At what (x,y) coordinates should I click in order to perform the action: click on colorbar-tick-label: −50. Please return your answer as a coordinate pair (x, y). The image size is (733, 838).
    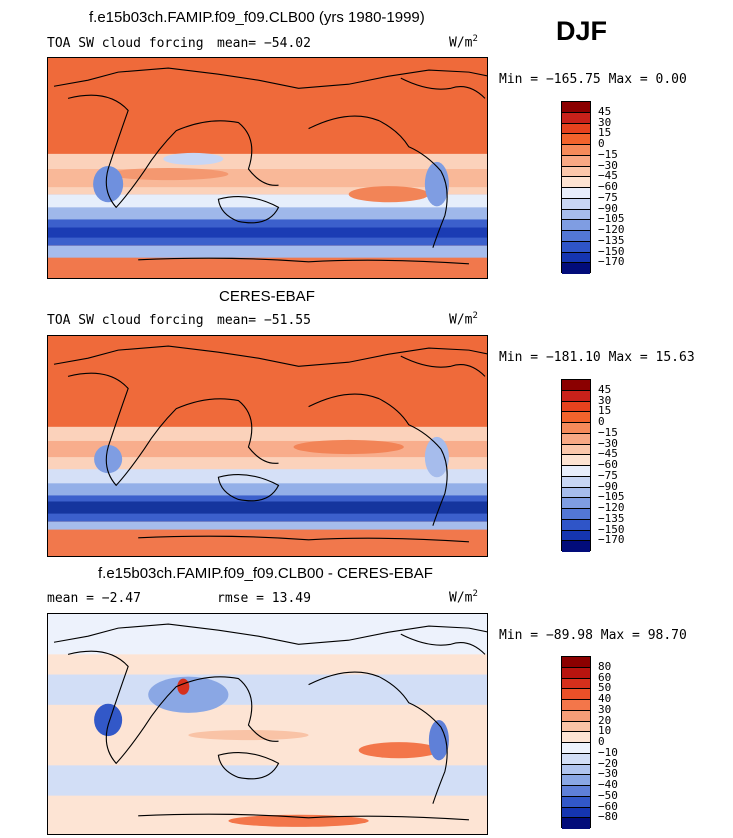
    Looking at the image, I should click on (608, 795).